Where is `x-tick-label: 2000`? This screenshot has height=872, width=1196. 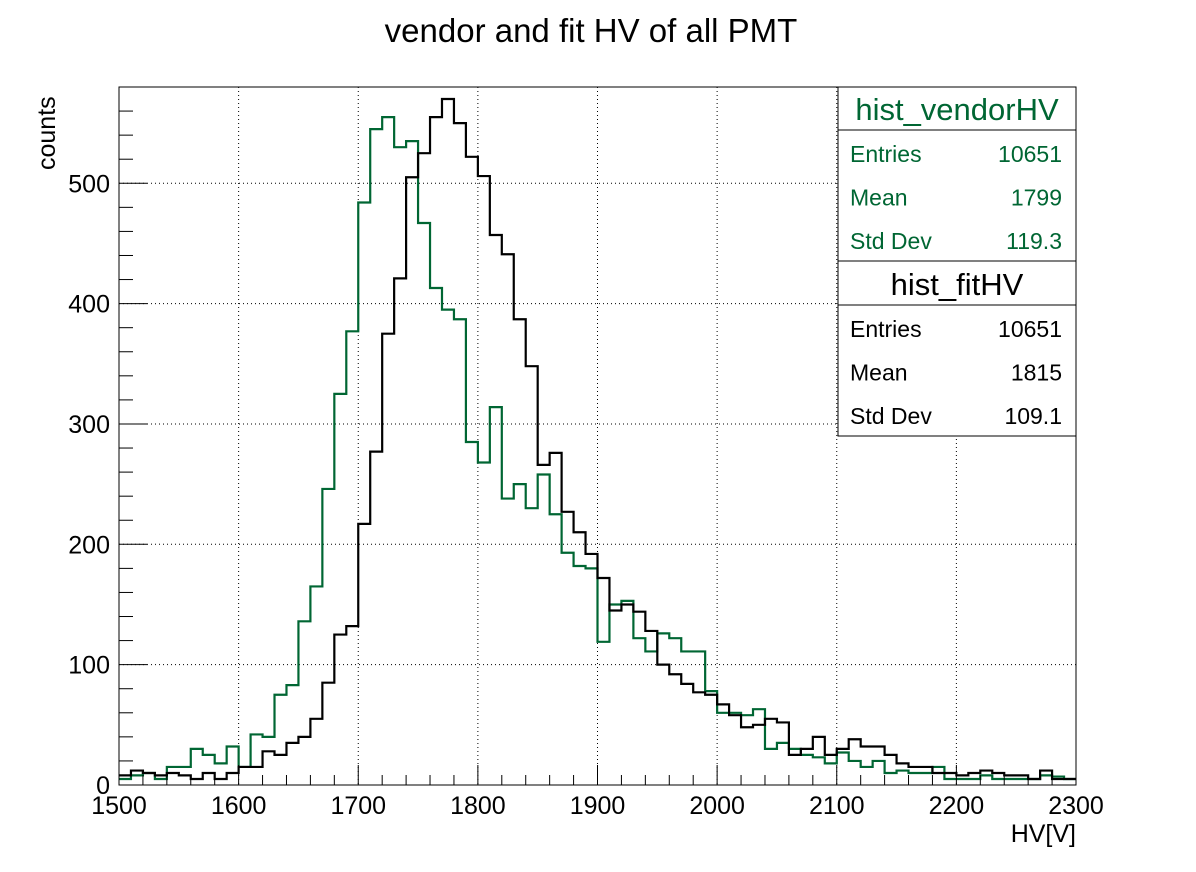 x-tick-label: 2000 is located at coordinates (717, 806).